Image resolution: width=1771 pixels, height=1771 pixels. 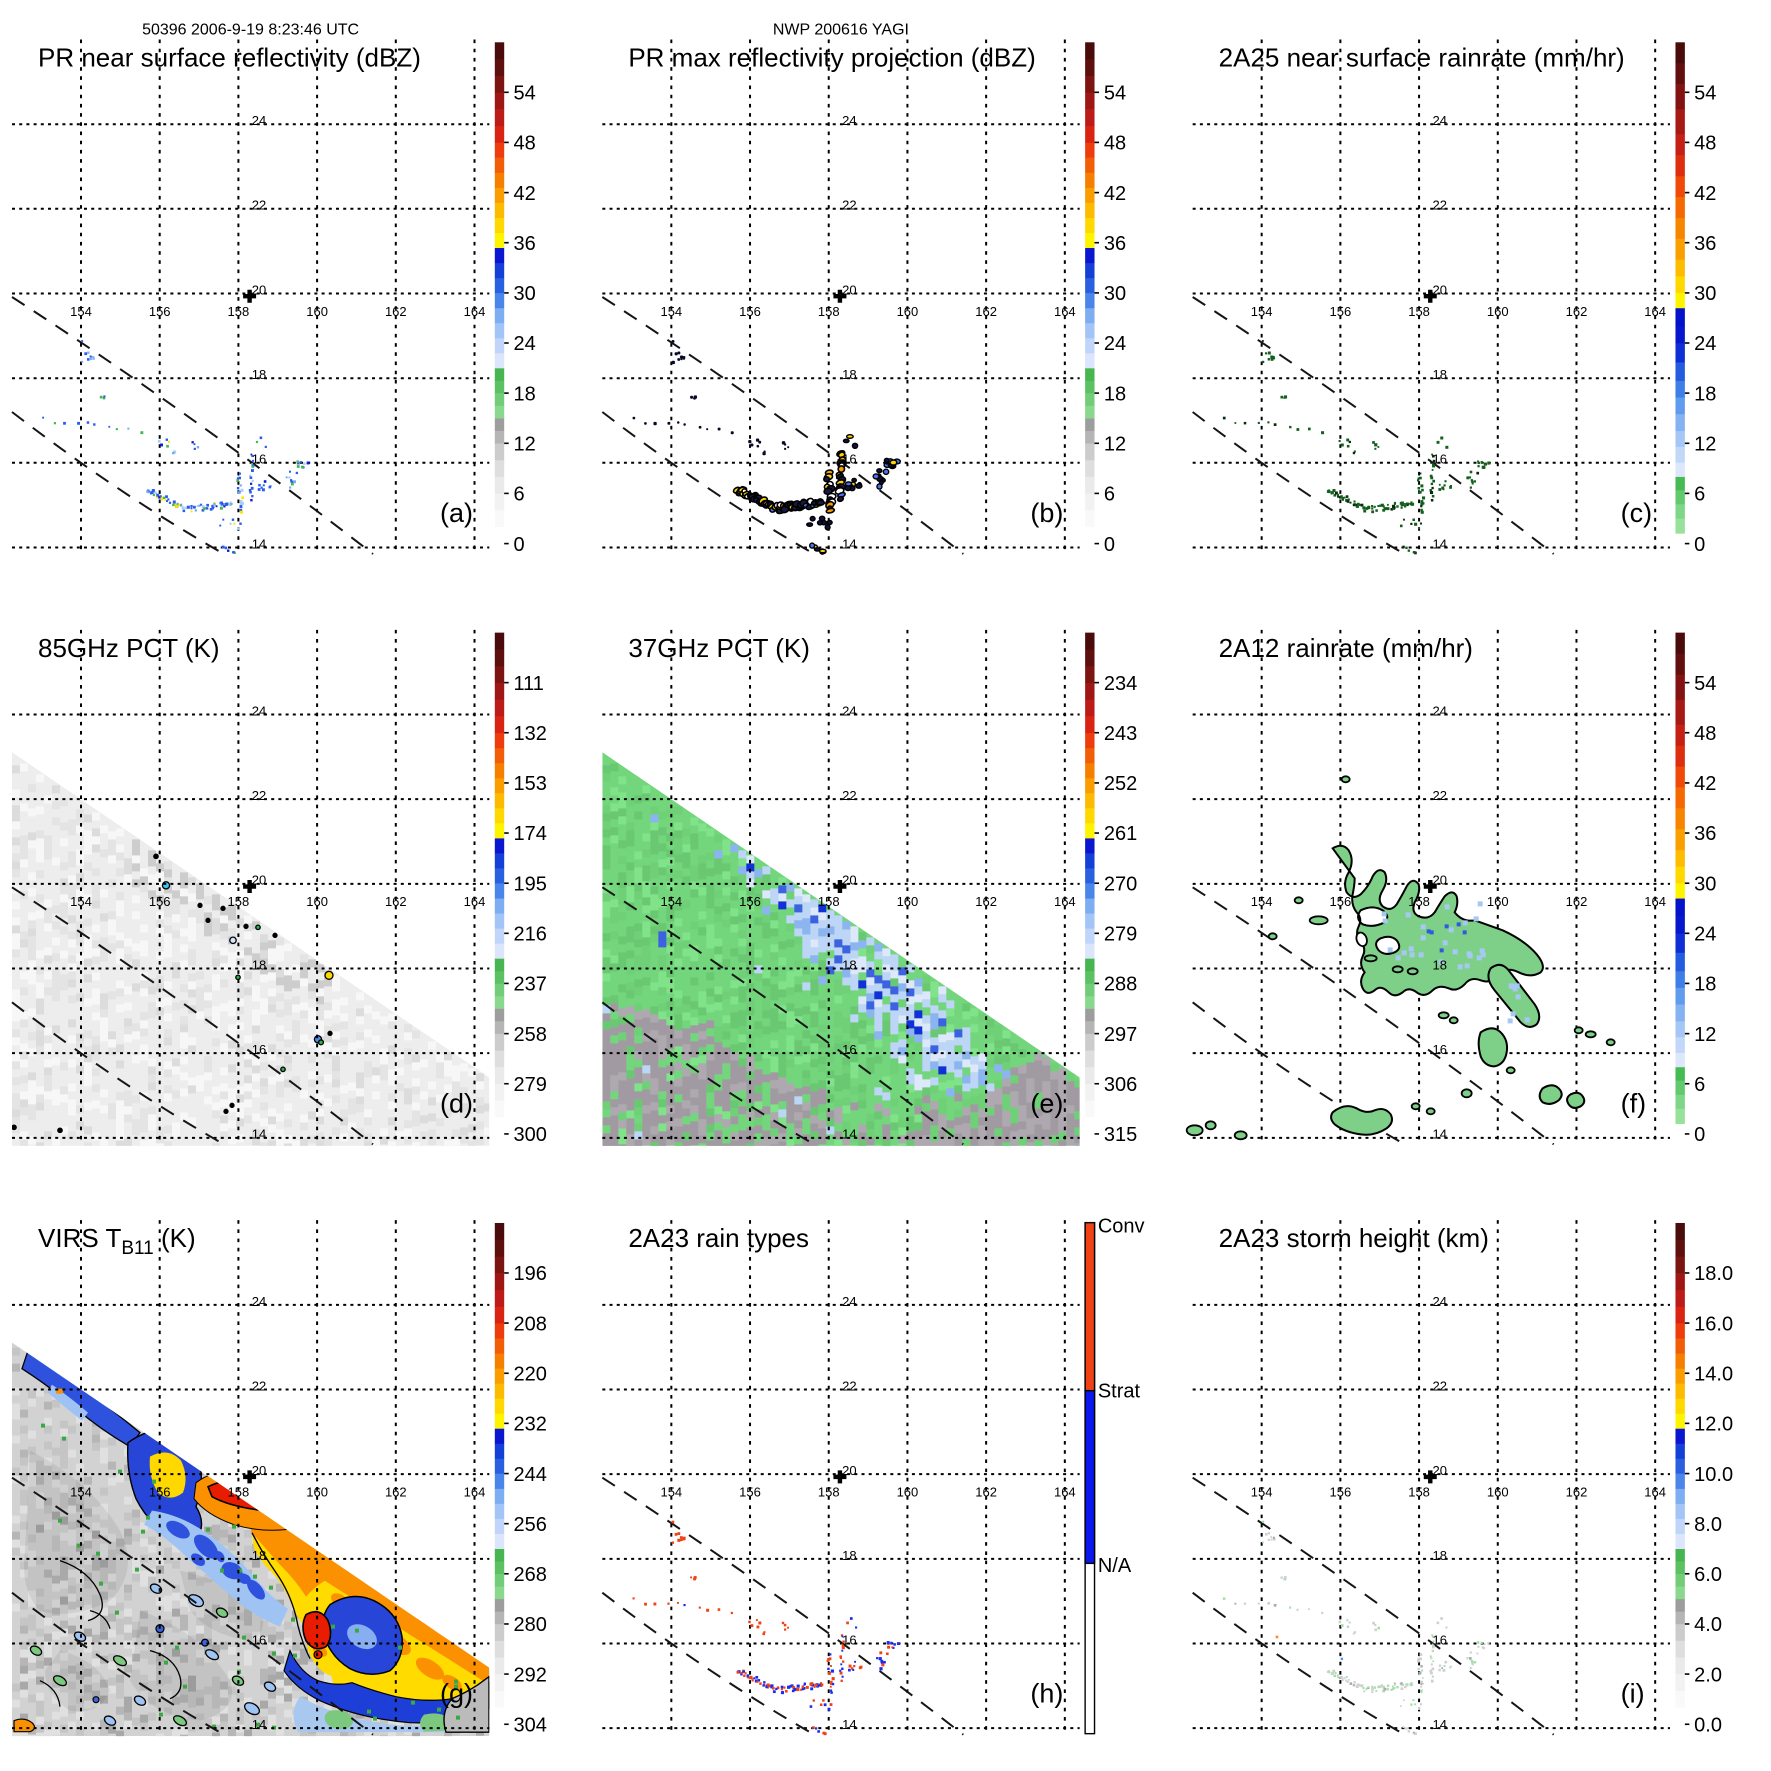 What do you see at coordinates (530, 834) in the screenshot?
I see `svg-text: 174` at bounding box center [530, 834].